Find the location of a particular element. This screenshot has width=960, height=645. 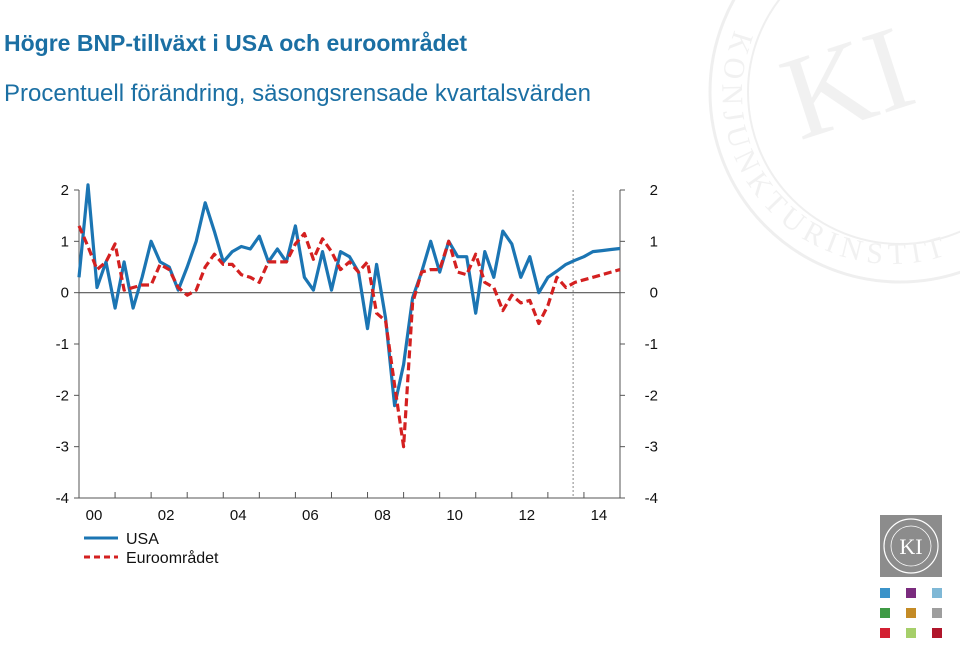

legend: USA Euroområdet is located at coordinates (151, 549).